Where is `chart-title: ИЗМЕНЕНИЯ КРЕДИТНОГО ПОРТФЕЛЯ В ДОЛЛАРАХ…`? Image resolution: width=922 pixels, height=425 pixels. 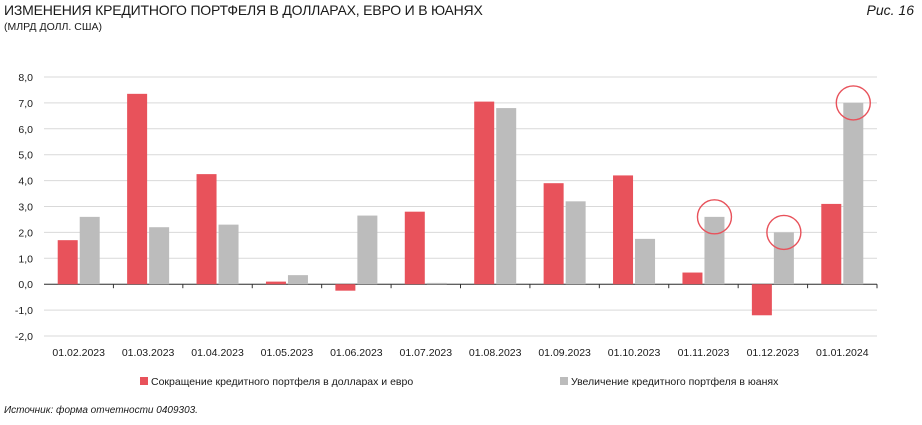 chart-title: ИЗМЕНЕНИЯ КРЕДИТНОГО ПОРТФЕЛЯ В ДОЛЛАРАХ… is located at coordinates (243, 10).